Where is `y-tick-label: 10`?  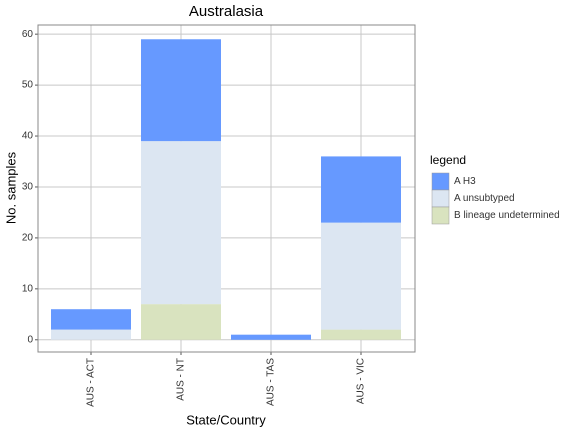
y-tick-label: 10 is located at coordinates (28, 288).